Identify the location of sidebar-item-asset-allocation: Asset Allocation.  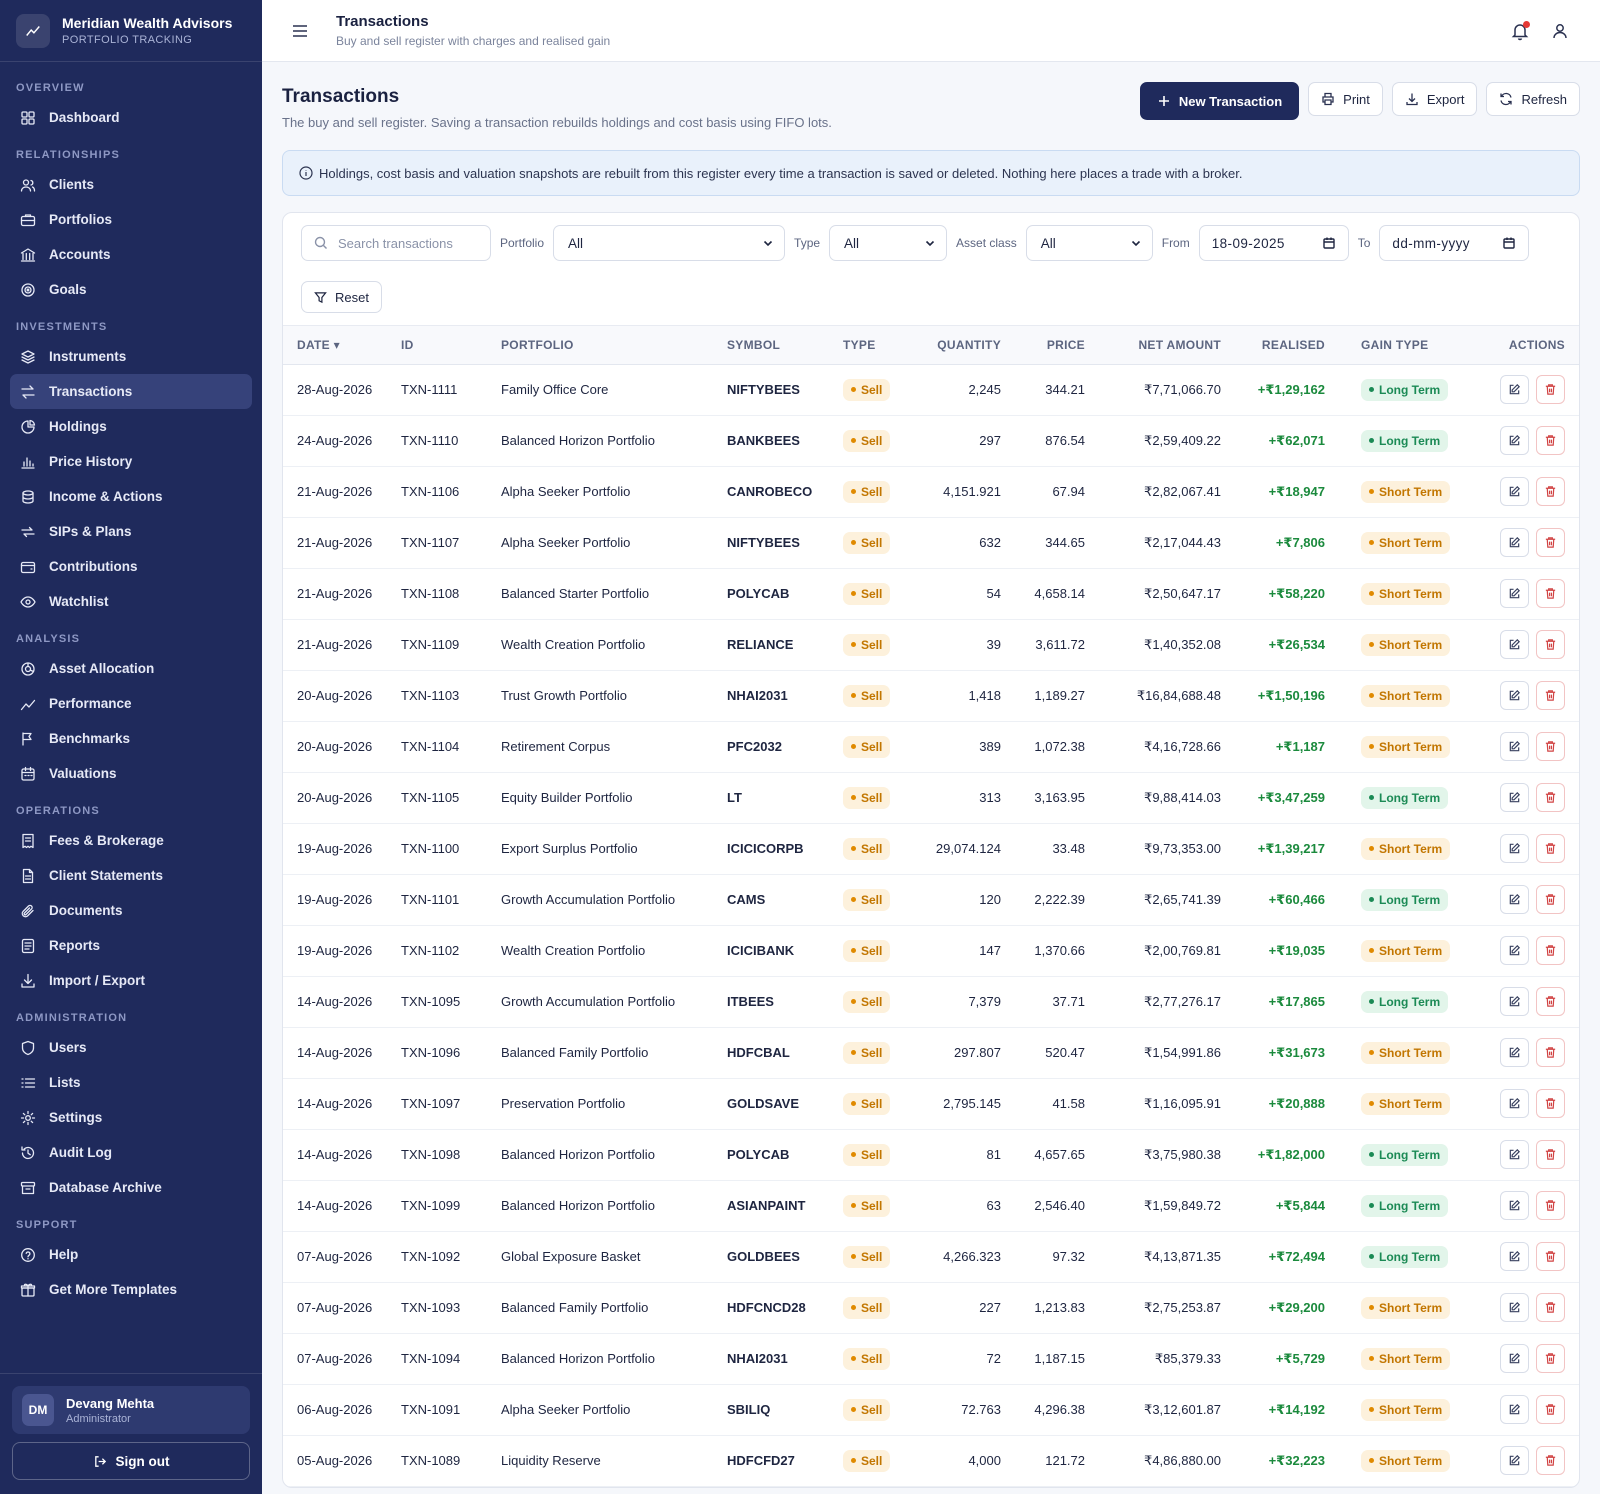
(131, 668).